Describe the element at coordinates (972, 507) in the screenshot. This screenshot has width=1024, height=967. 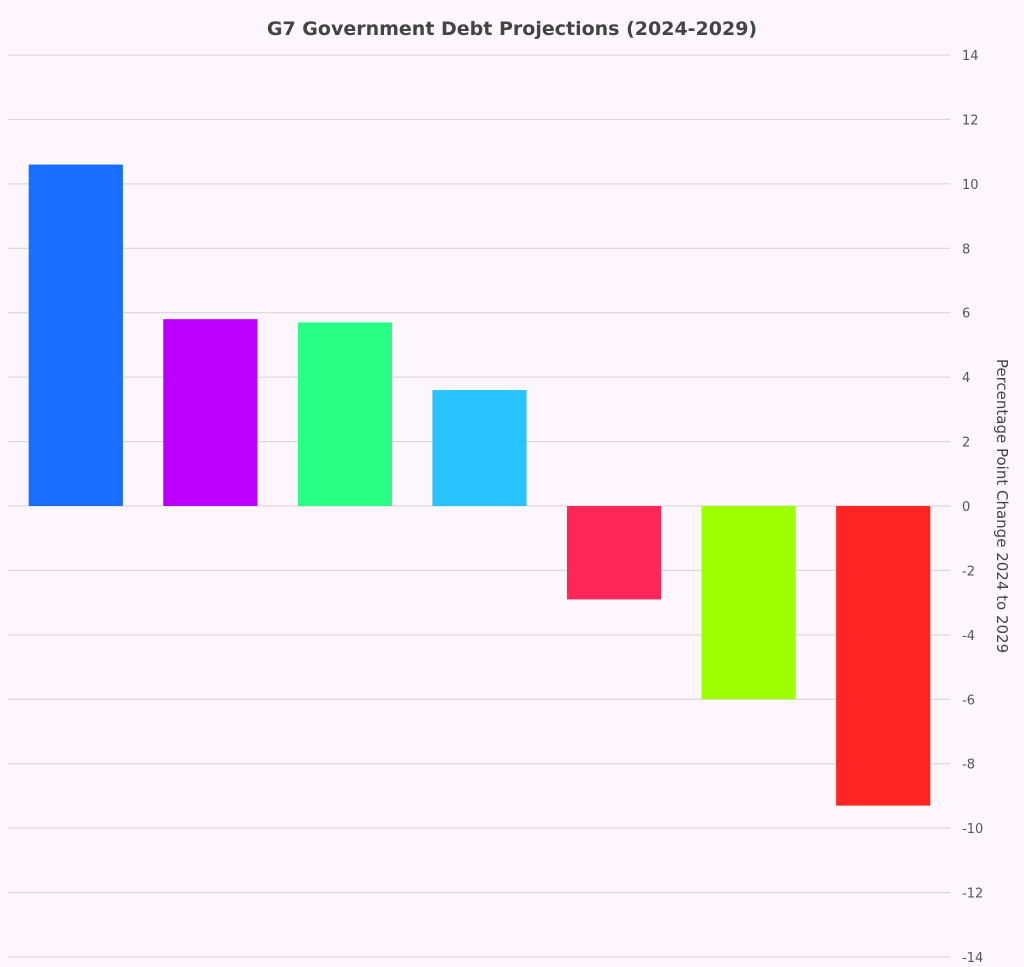
I see `y-tick-labels: 14 12 10 8 6 4 2 0 -2 -4 -6 -8 -10 -12 -14` at that location.